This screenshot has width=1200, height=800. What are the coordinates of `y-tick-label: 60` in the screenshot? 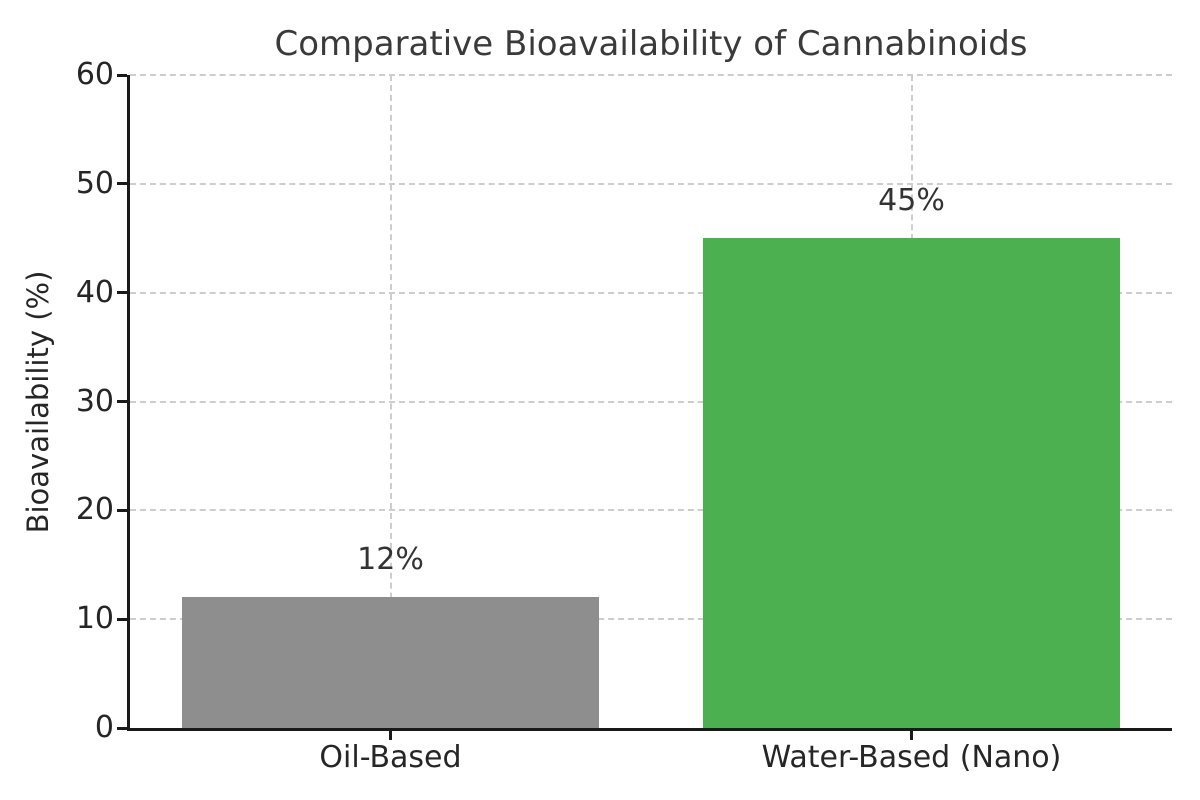 It's located at (94, 74).